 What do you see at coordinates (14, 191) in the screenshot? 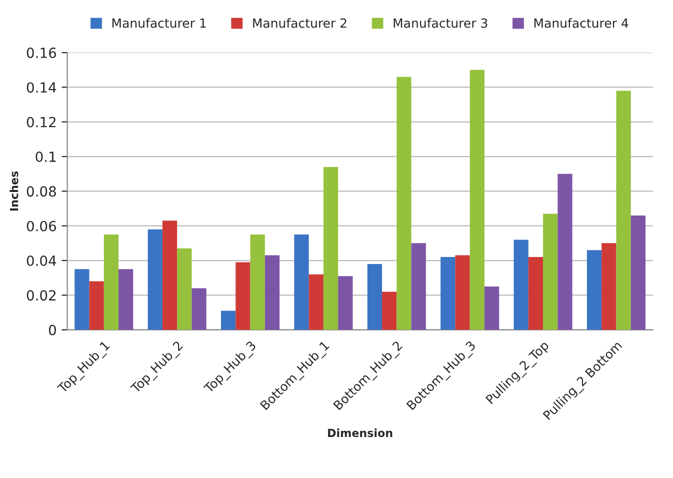
I see `y-axis-title: Inches` at bounding box center [14, 191].